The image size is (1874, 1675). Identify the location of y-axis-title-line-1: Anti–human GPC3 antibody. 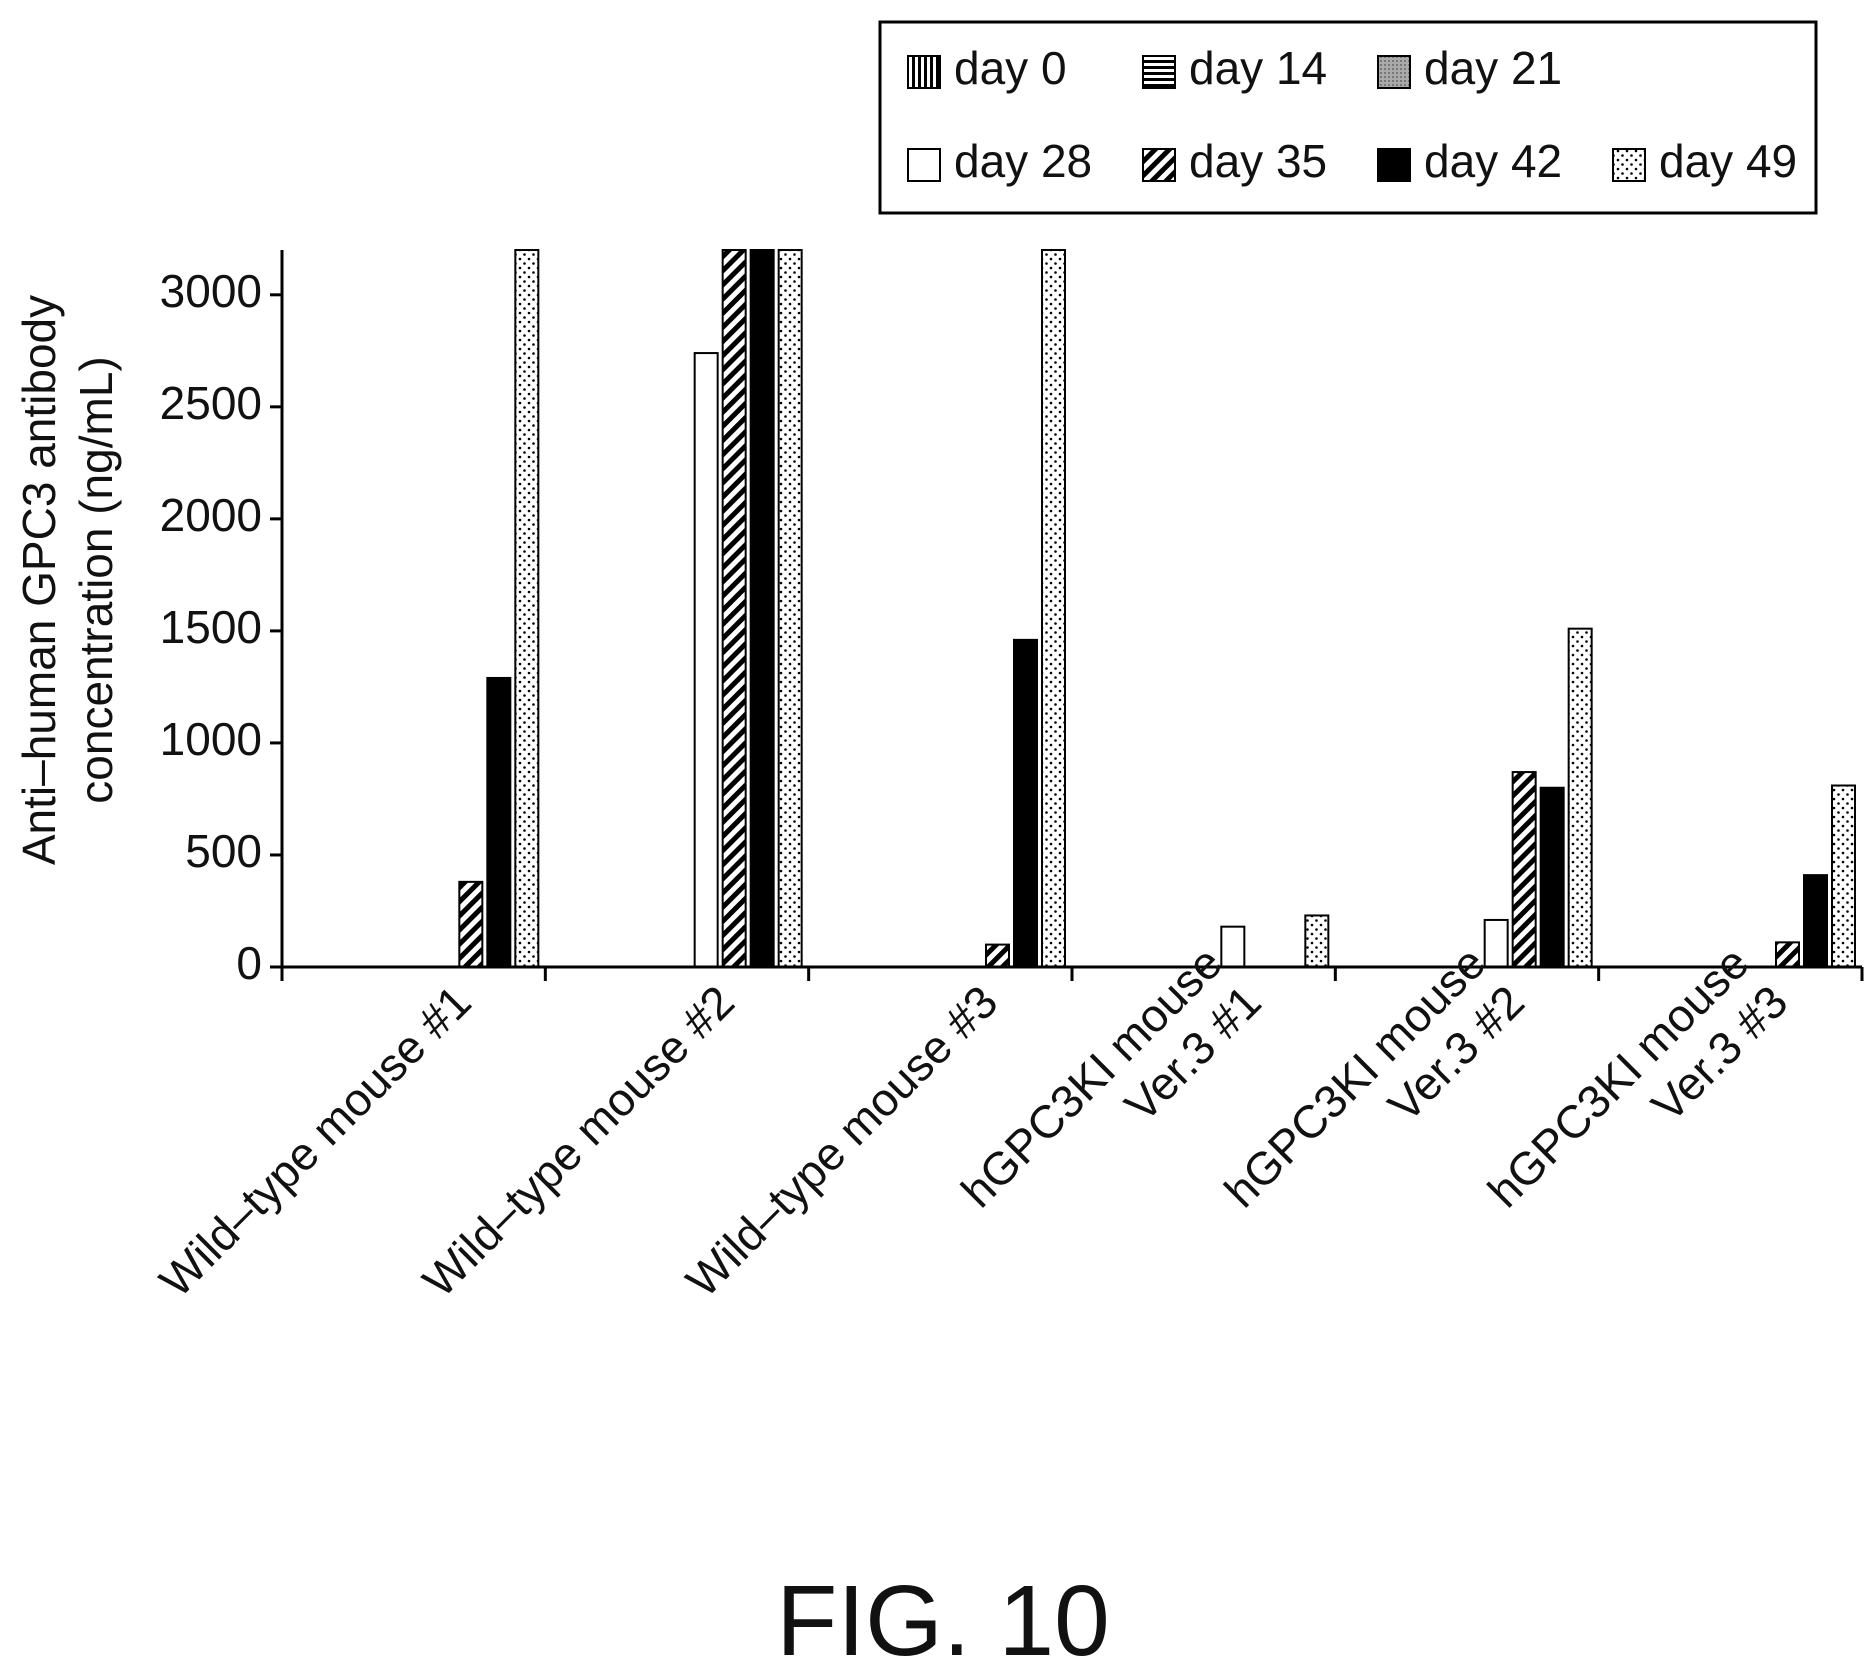
(39, 580).